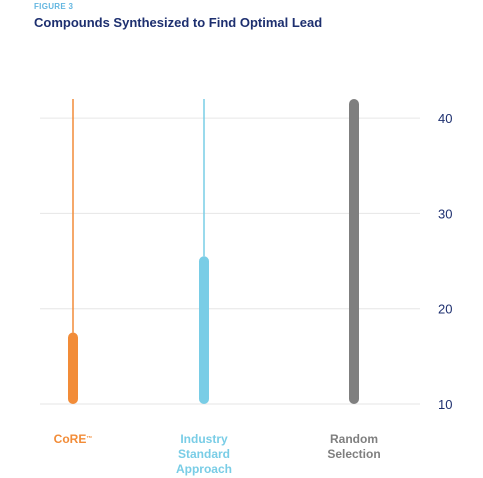  I want to click on figure-label: FIGURE 3, so click(54, 6).